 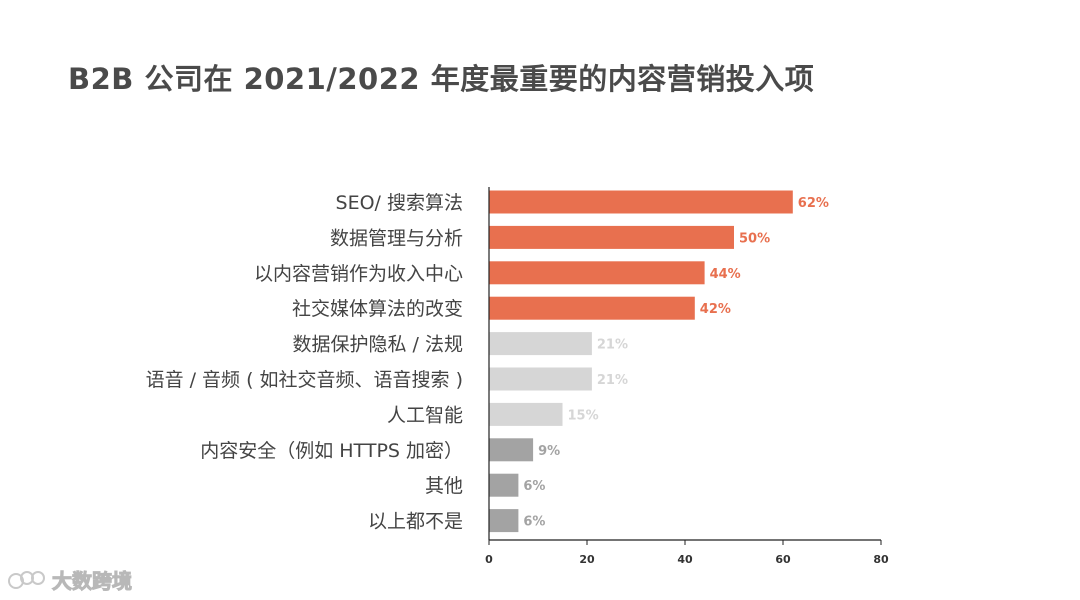 I want to click on category-label: 以内容营销作为收入中心, so click(x=358, y=274).